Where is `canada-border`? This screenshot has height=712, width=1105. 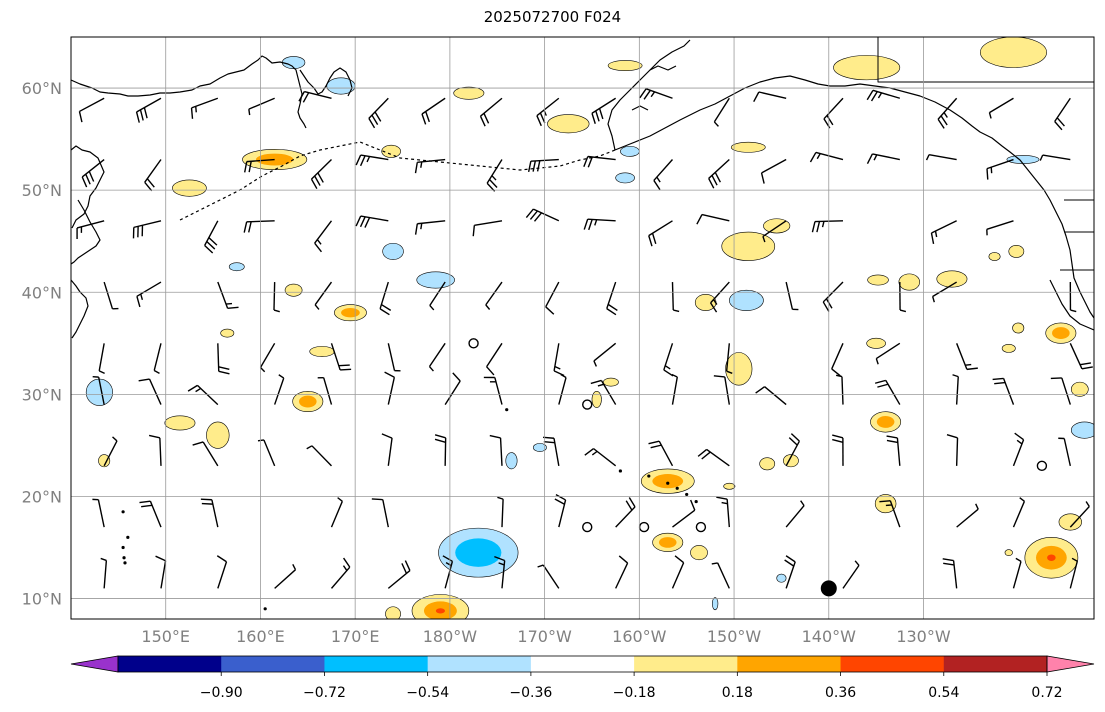
canada-border is located at coordinates (985, 60).